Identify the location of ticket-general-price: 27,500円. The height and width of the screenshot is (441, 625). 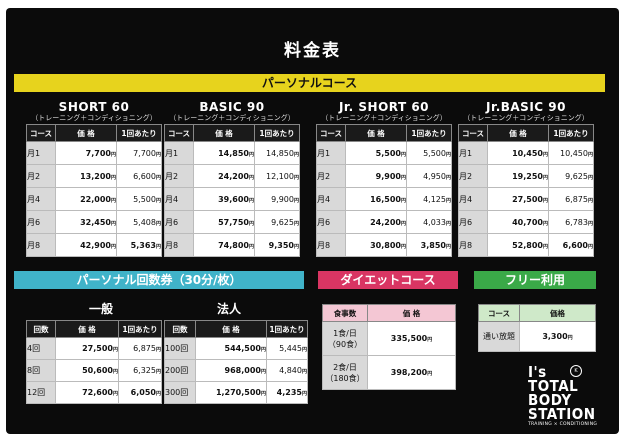
(87, 348).